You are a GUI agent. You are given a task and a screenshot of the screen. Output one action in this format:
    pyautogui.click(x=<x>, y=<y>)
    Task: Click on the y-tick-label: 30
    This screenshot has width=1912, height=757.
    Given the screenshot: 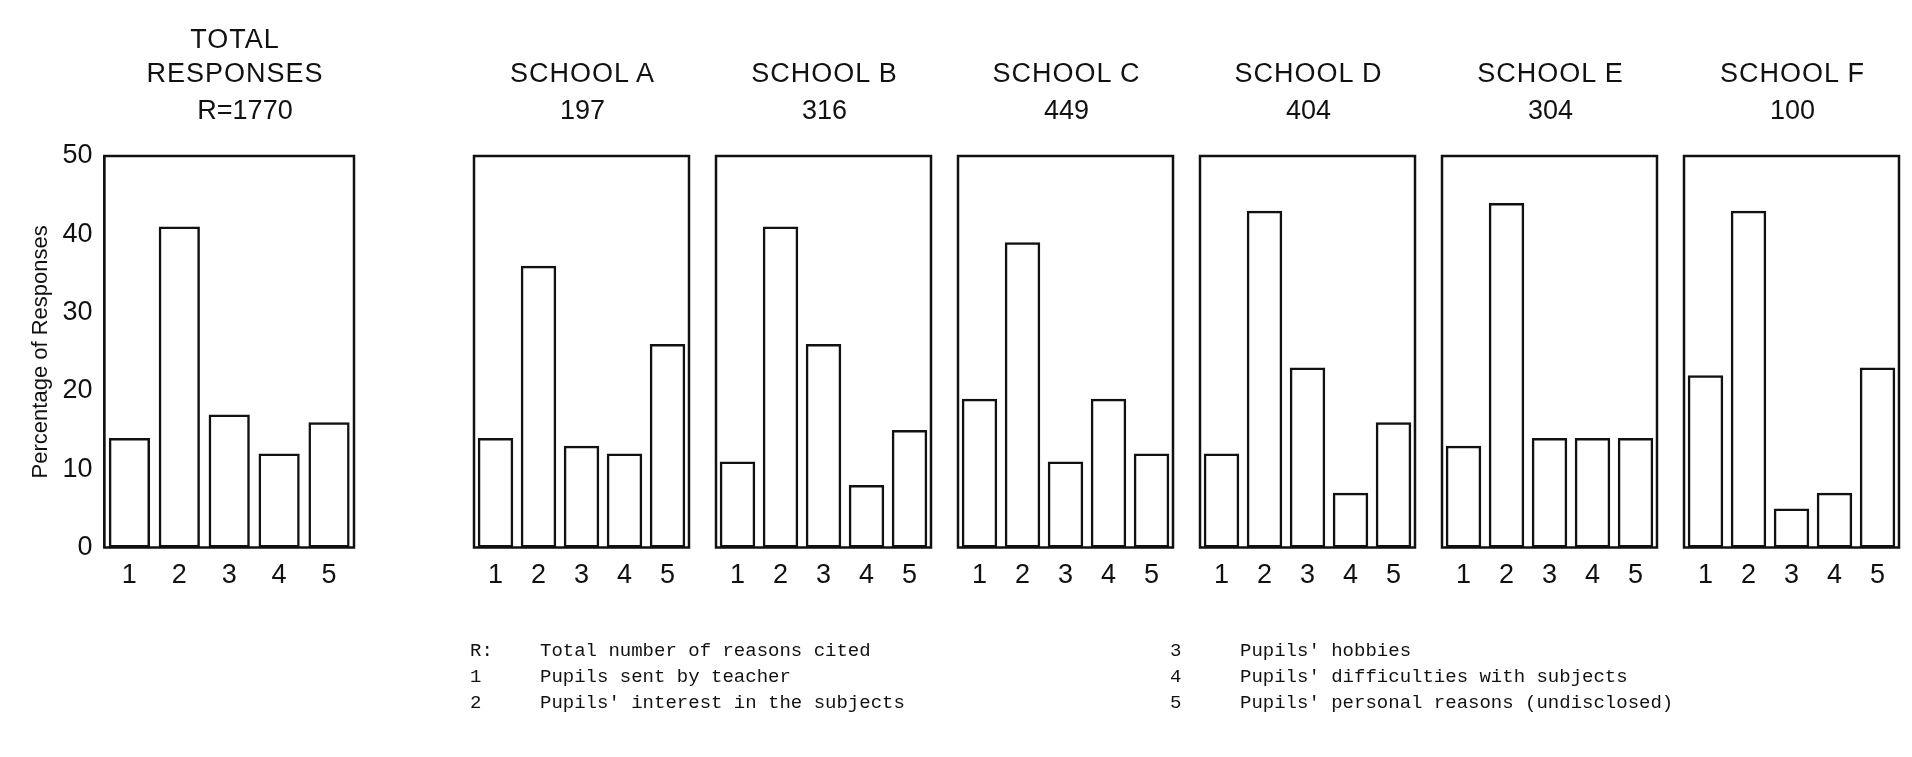 What is the action you would take?
    pyautogui.click(x=77, y=311)
    